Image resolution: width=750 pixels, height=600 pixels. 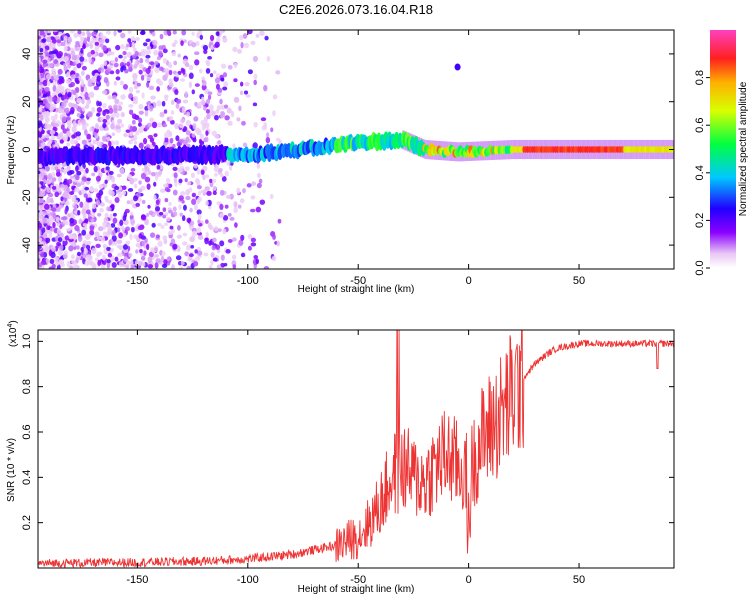 What do you see at coordinates (27, 477) in the screenshot?
I see `snr-ytick-label: 0.4` at bounding box center [27, 477].